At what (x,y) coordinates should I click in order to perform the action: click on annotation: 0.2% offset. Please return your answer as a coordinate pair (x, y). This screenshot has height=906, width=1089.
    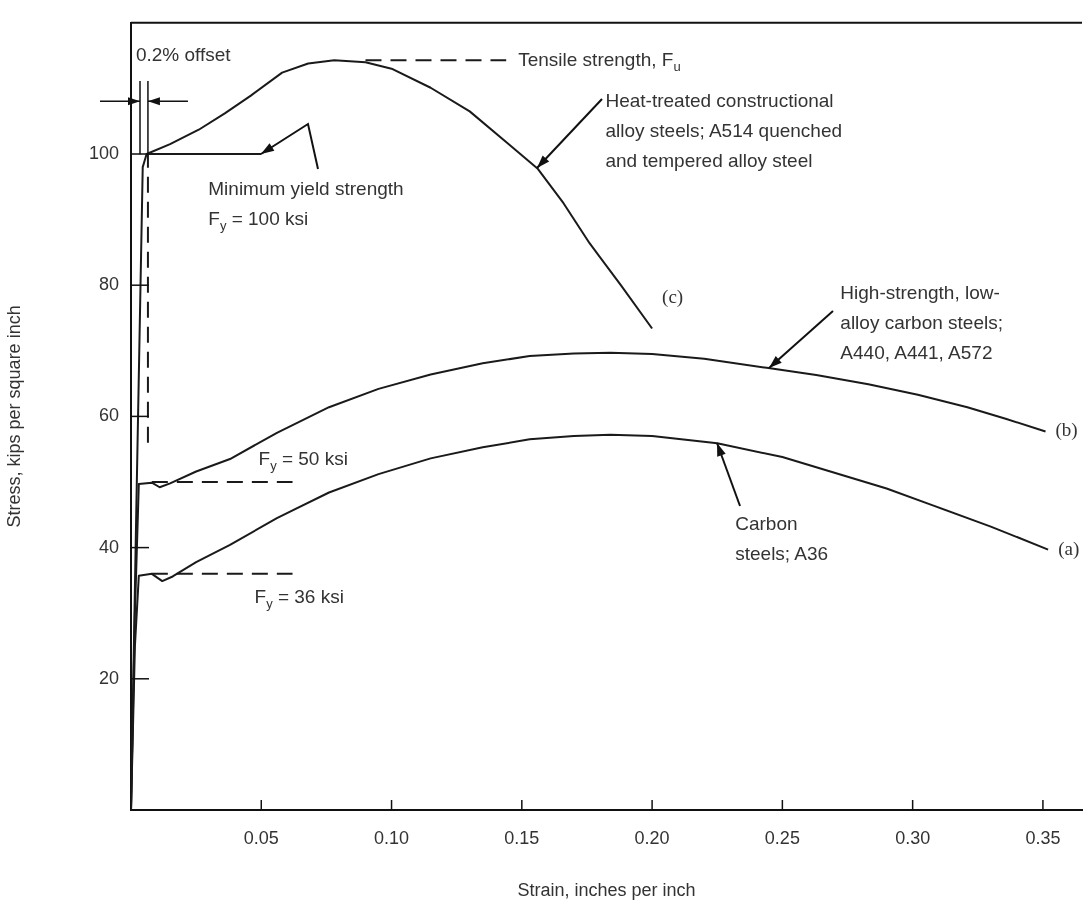
    Looking at the image, I should click on (183, 55).